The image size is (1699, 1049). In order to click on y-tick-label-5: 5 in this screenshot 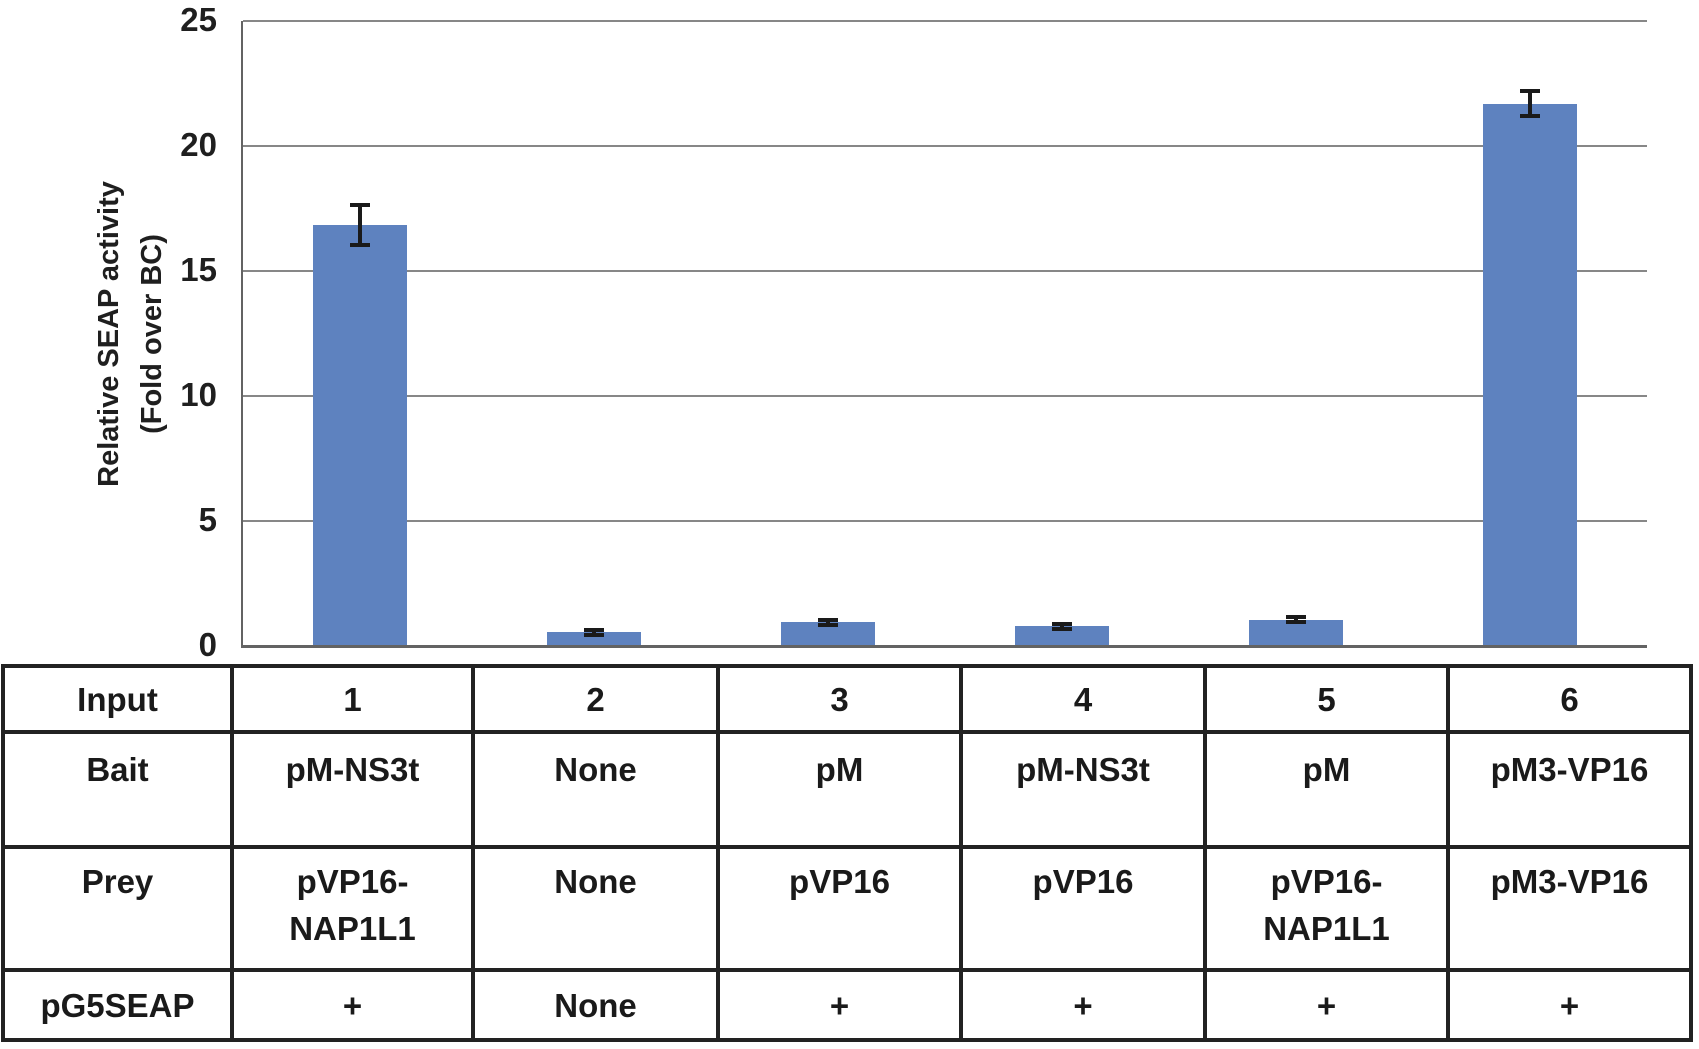, I will do `click(207, 520)`.